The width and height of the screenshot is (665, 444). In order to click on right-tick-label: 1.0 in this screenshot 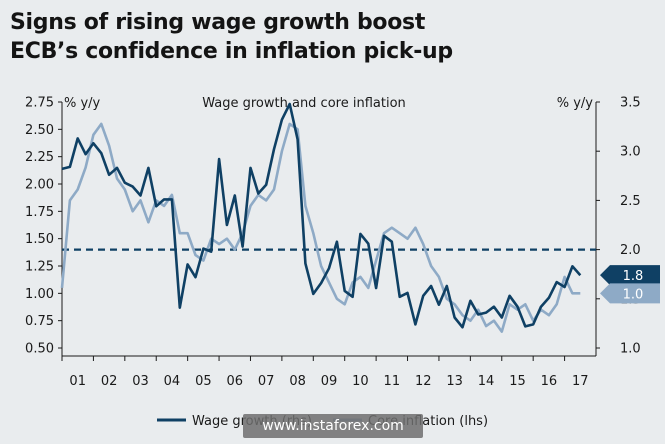, I will do `click(630, 349)`.